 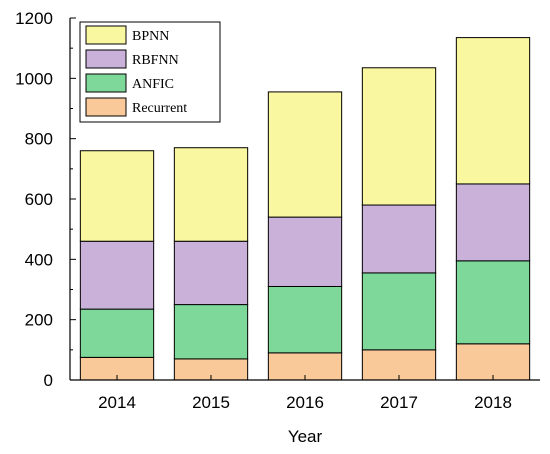 What do you see at coordinates (39, 259) in the screenshot?
I see `y-tick-label-400: 400` at bounding box center [39, 259].